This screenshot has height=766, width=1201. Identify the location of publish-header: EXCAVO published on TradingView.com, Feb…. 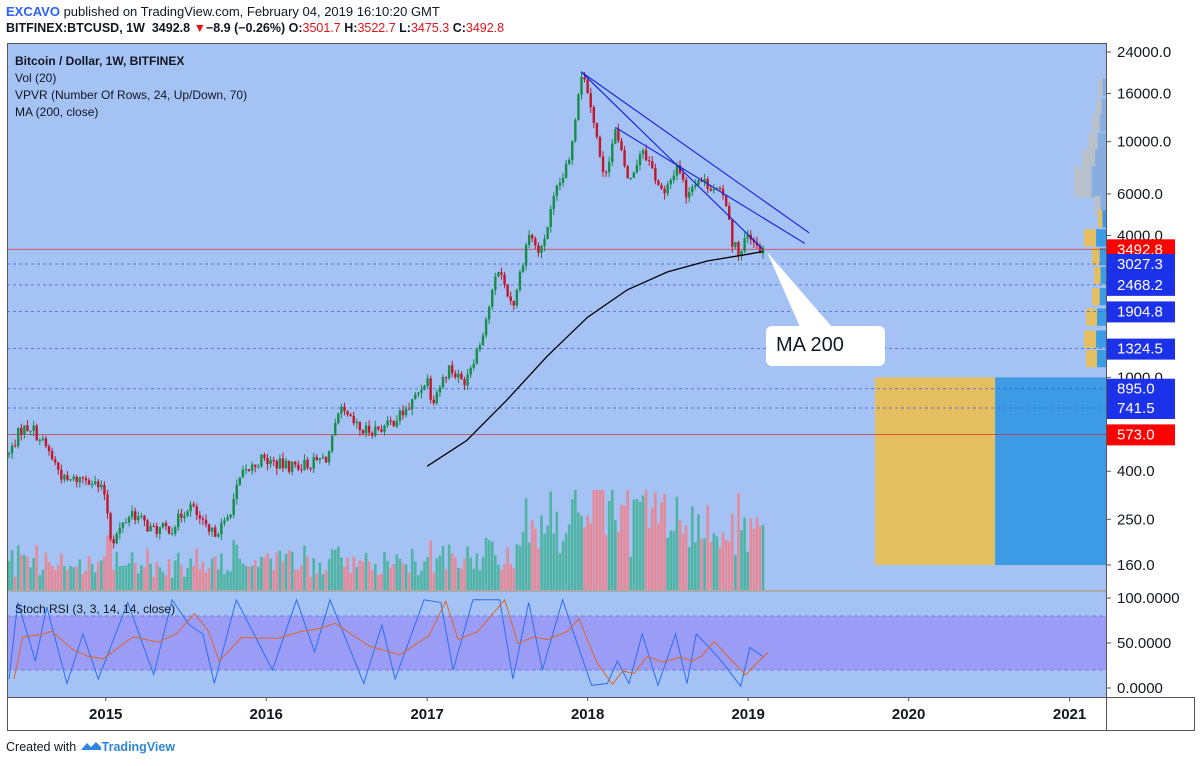
(223, 11).